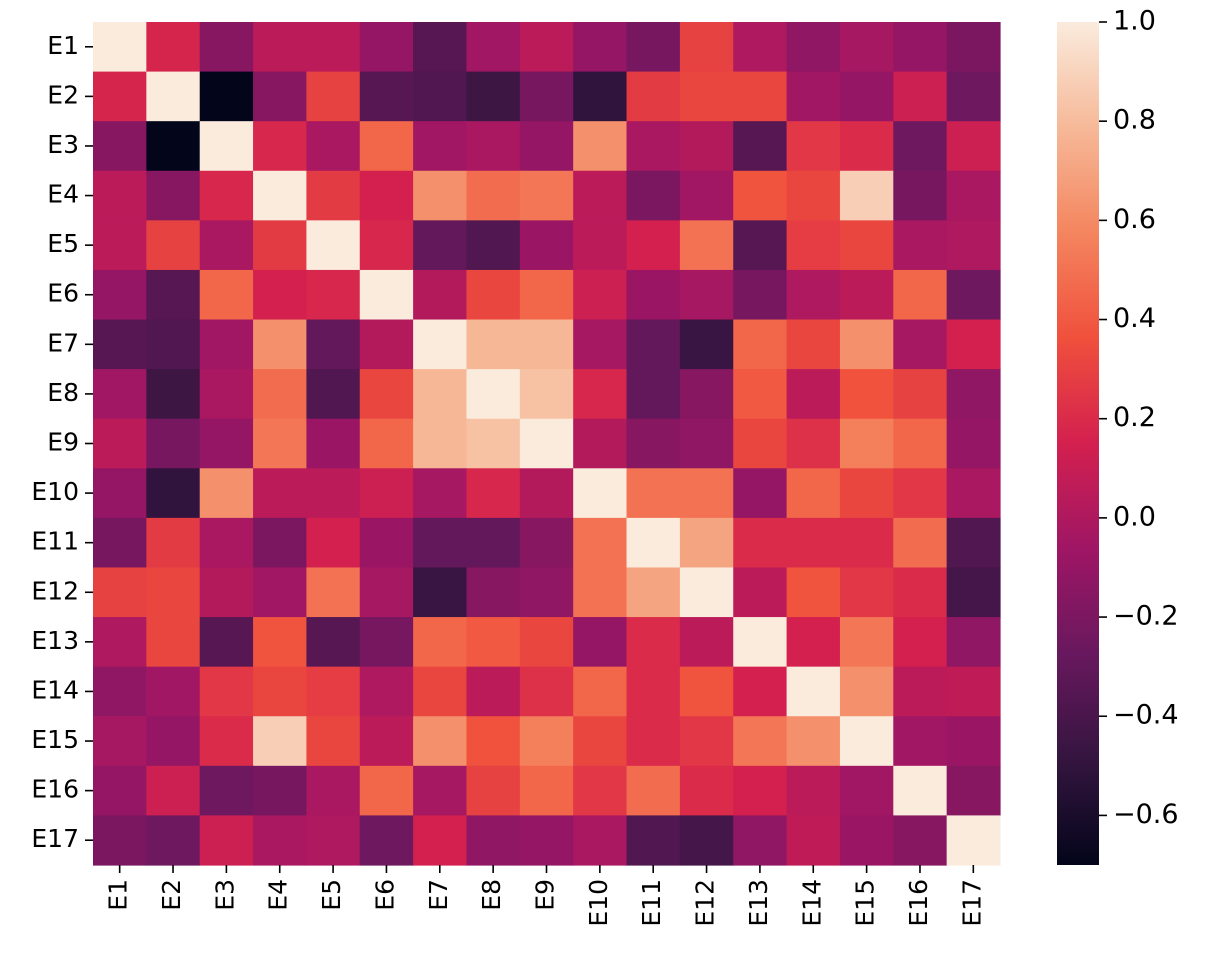 The width and height of the screenshot is (1211, 963). Describe the element at coordinates (63, 144) in the screenshot. I see `y-tick-label: E3` at that location.